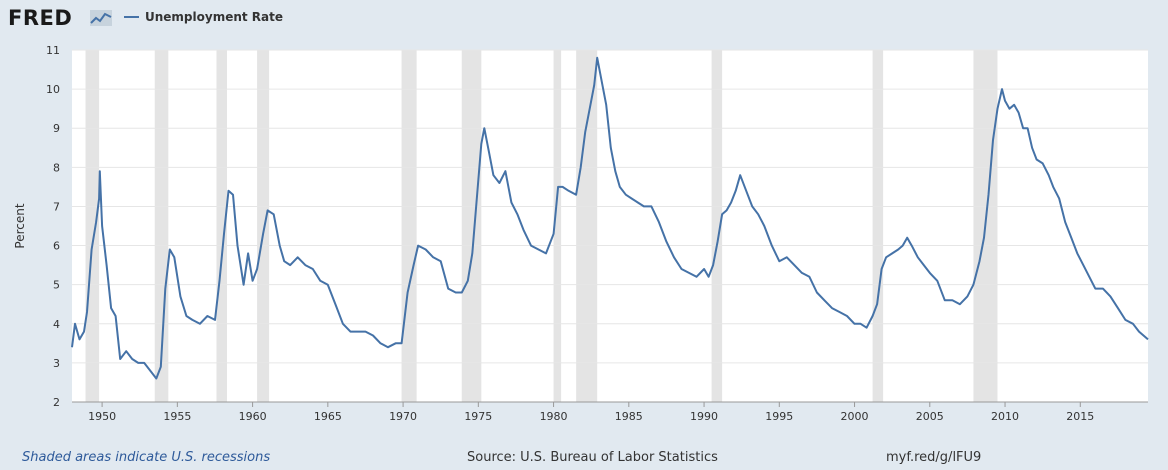 This screenshot has height=470, width=1168. What do you see at coordinates (56, 206) in the screenshot?
I see `y-tick-label: 7` at bounding box center [56, 206].